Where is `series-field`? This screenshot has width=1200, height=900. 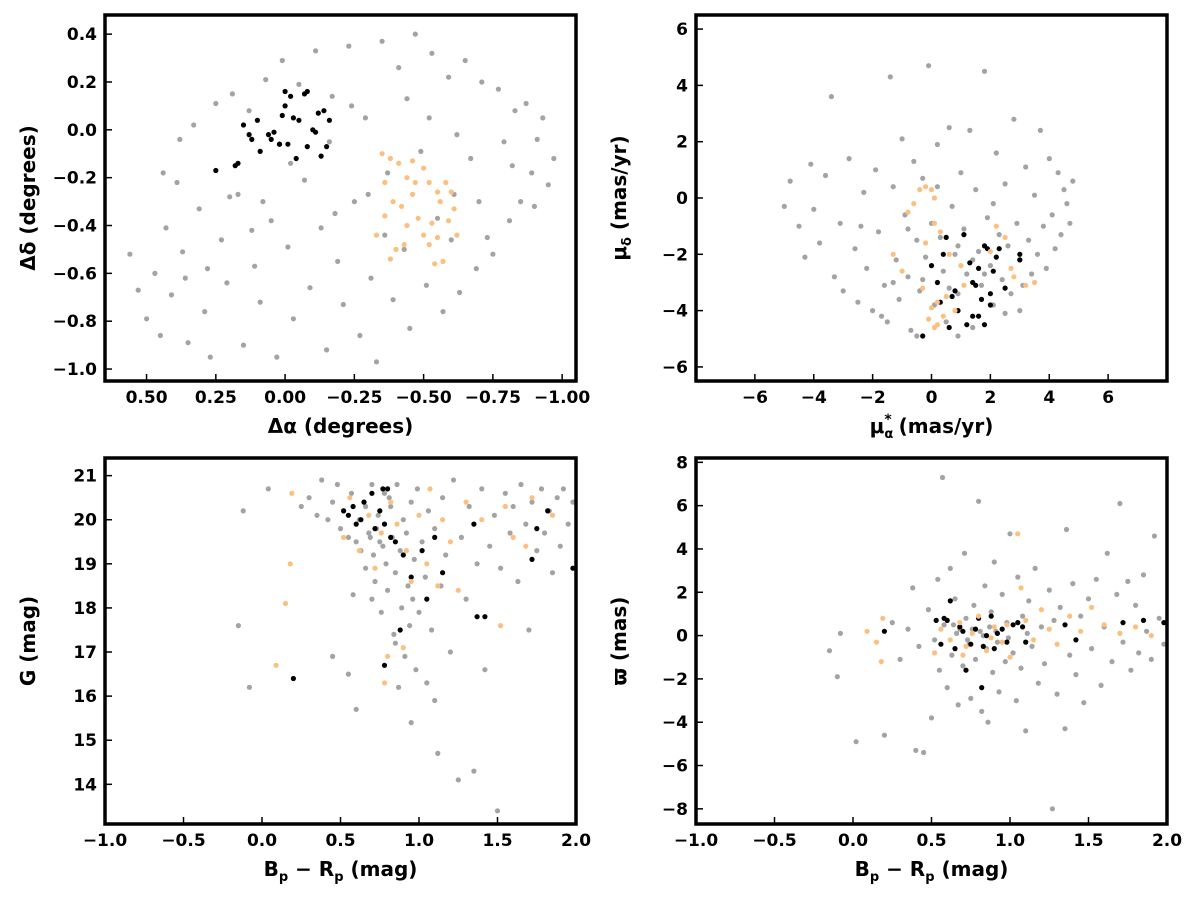
series-field is located at coordinates (405, 645).